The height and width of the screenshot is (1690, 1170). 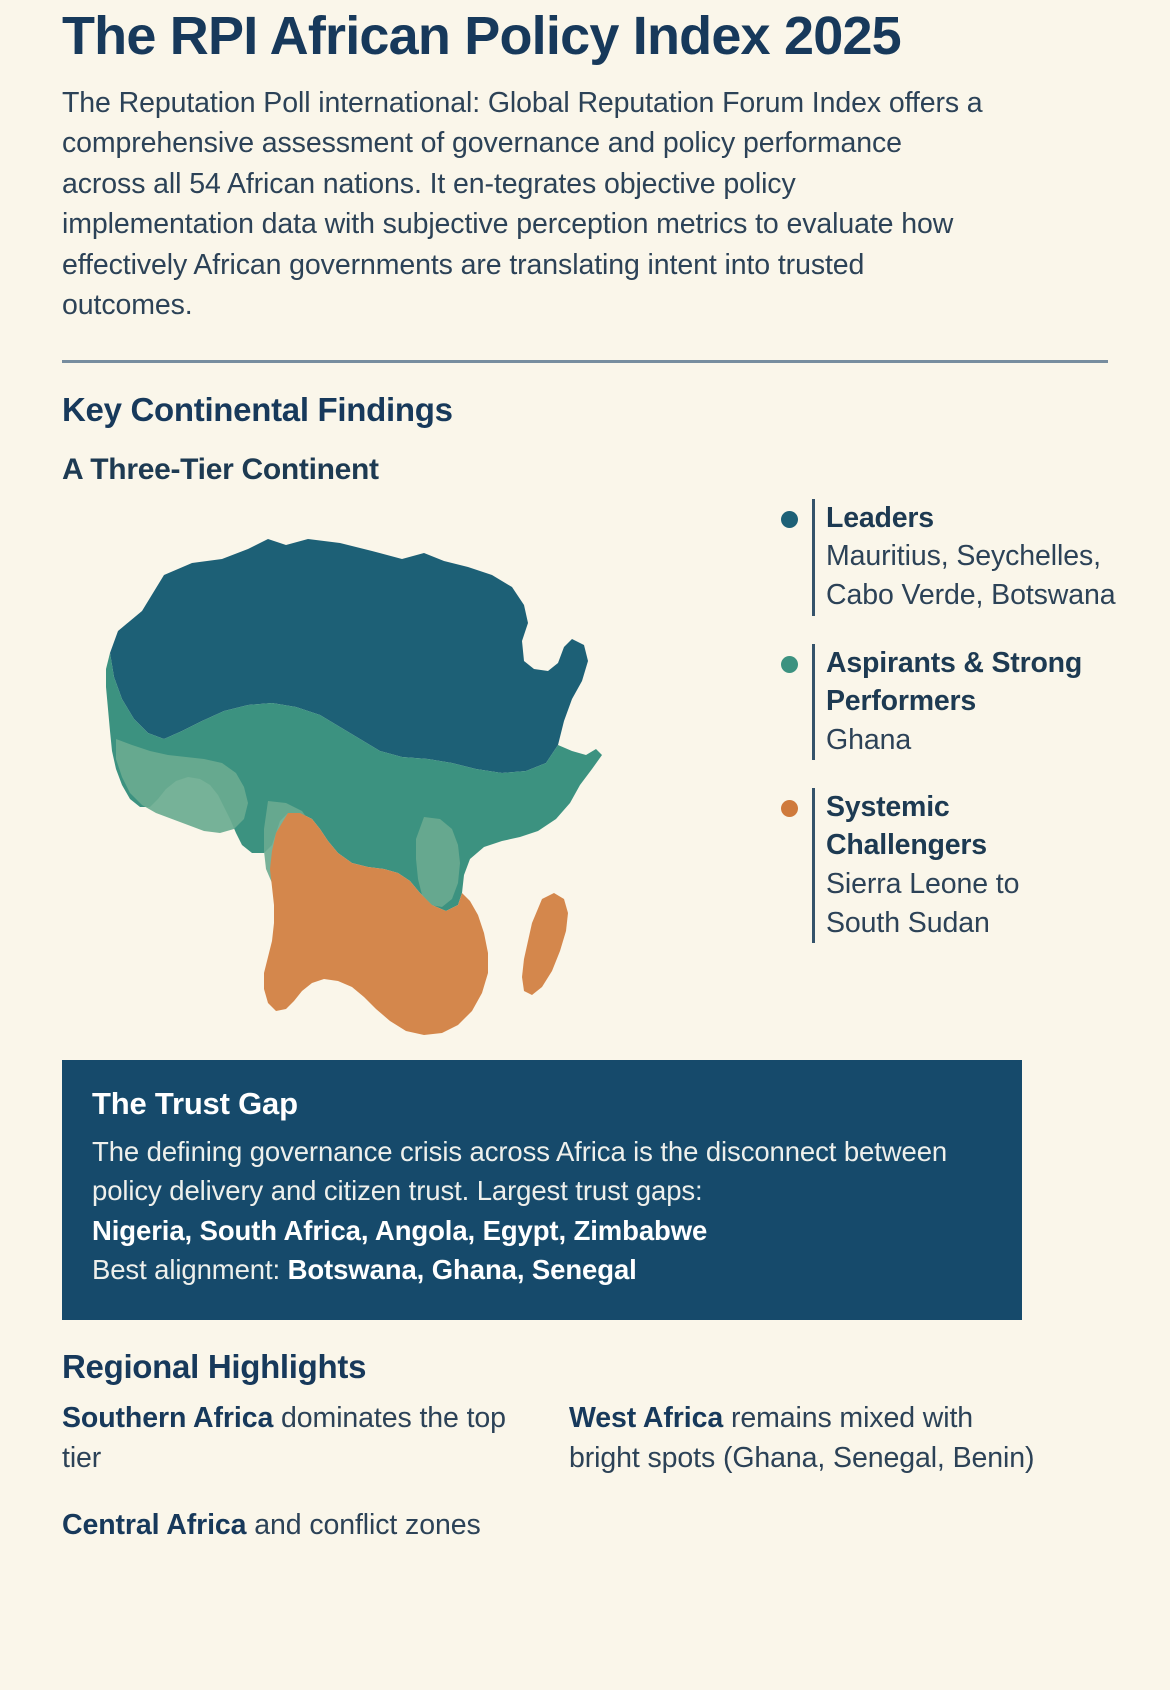 I want to click on page-title: The RPI African Policy Index 2025, so click(x=482, y=36).